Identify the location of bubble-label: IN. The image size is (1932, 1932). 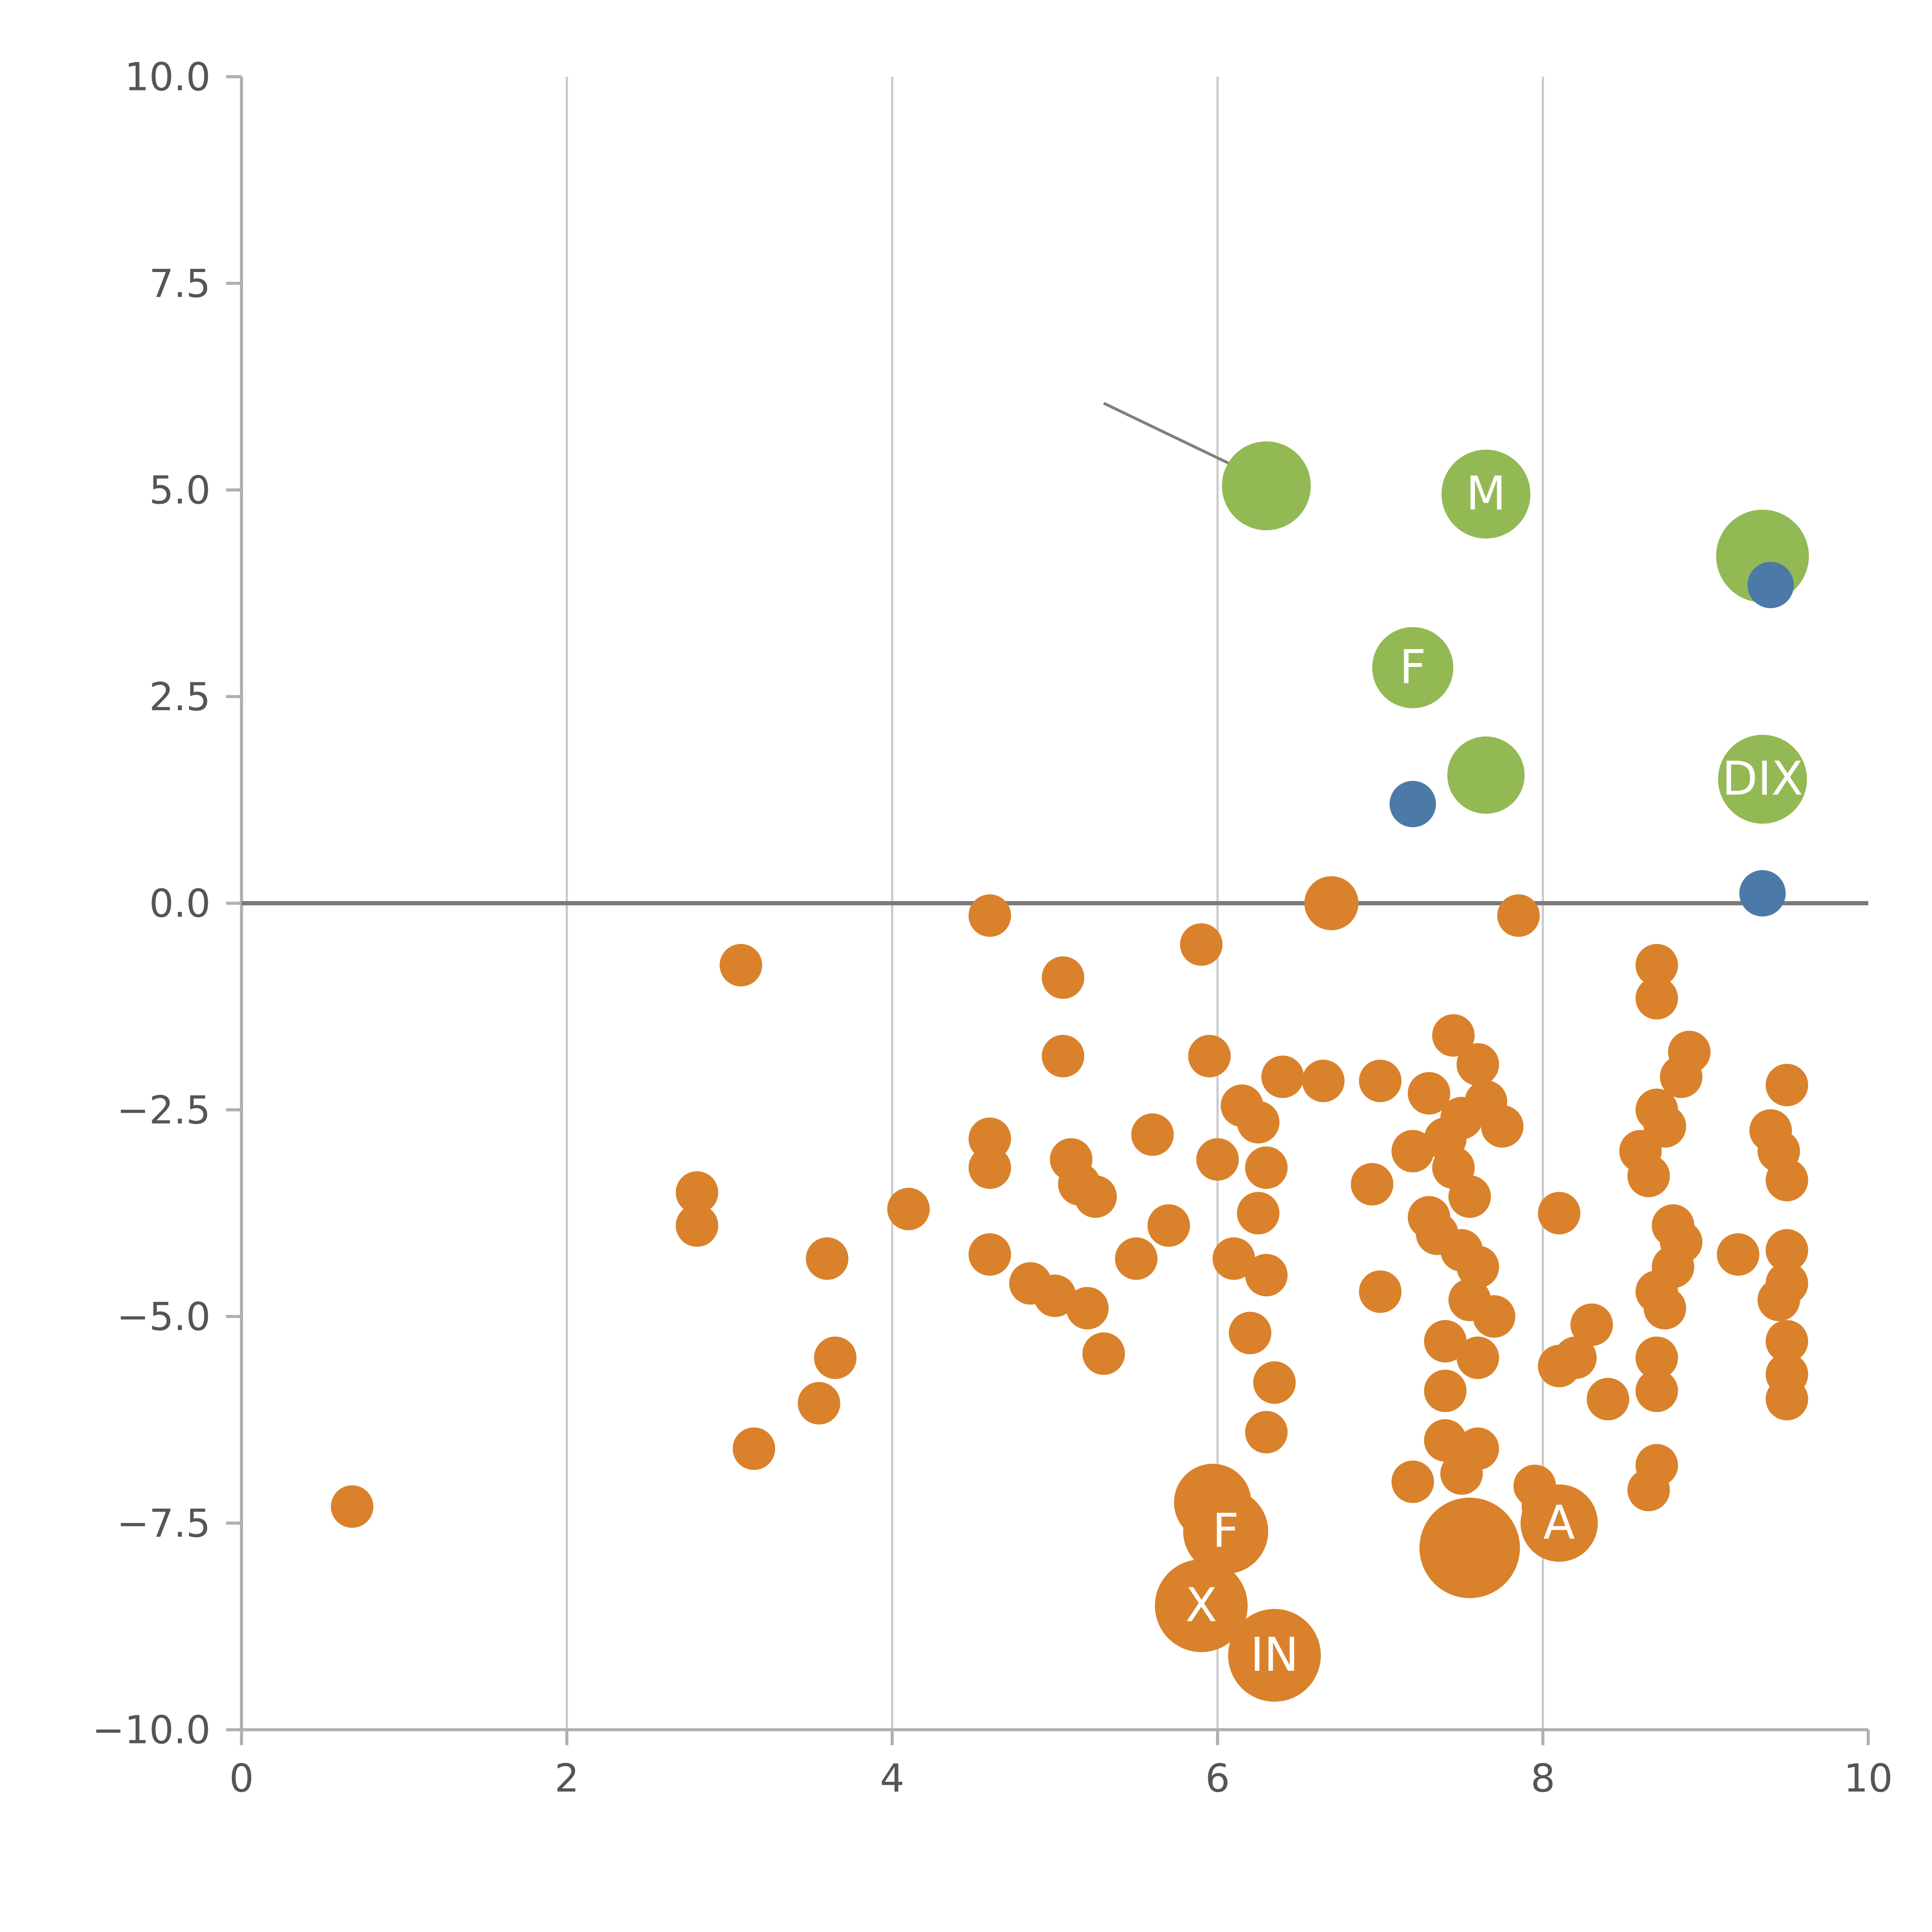
(1275, 1655).